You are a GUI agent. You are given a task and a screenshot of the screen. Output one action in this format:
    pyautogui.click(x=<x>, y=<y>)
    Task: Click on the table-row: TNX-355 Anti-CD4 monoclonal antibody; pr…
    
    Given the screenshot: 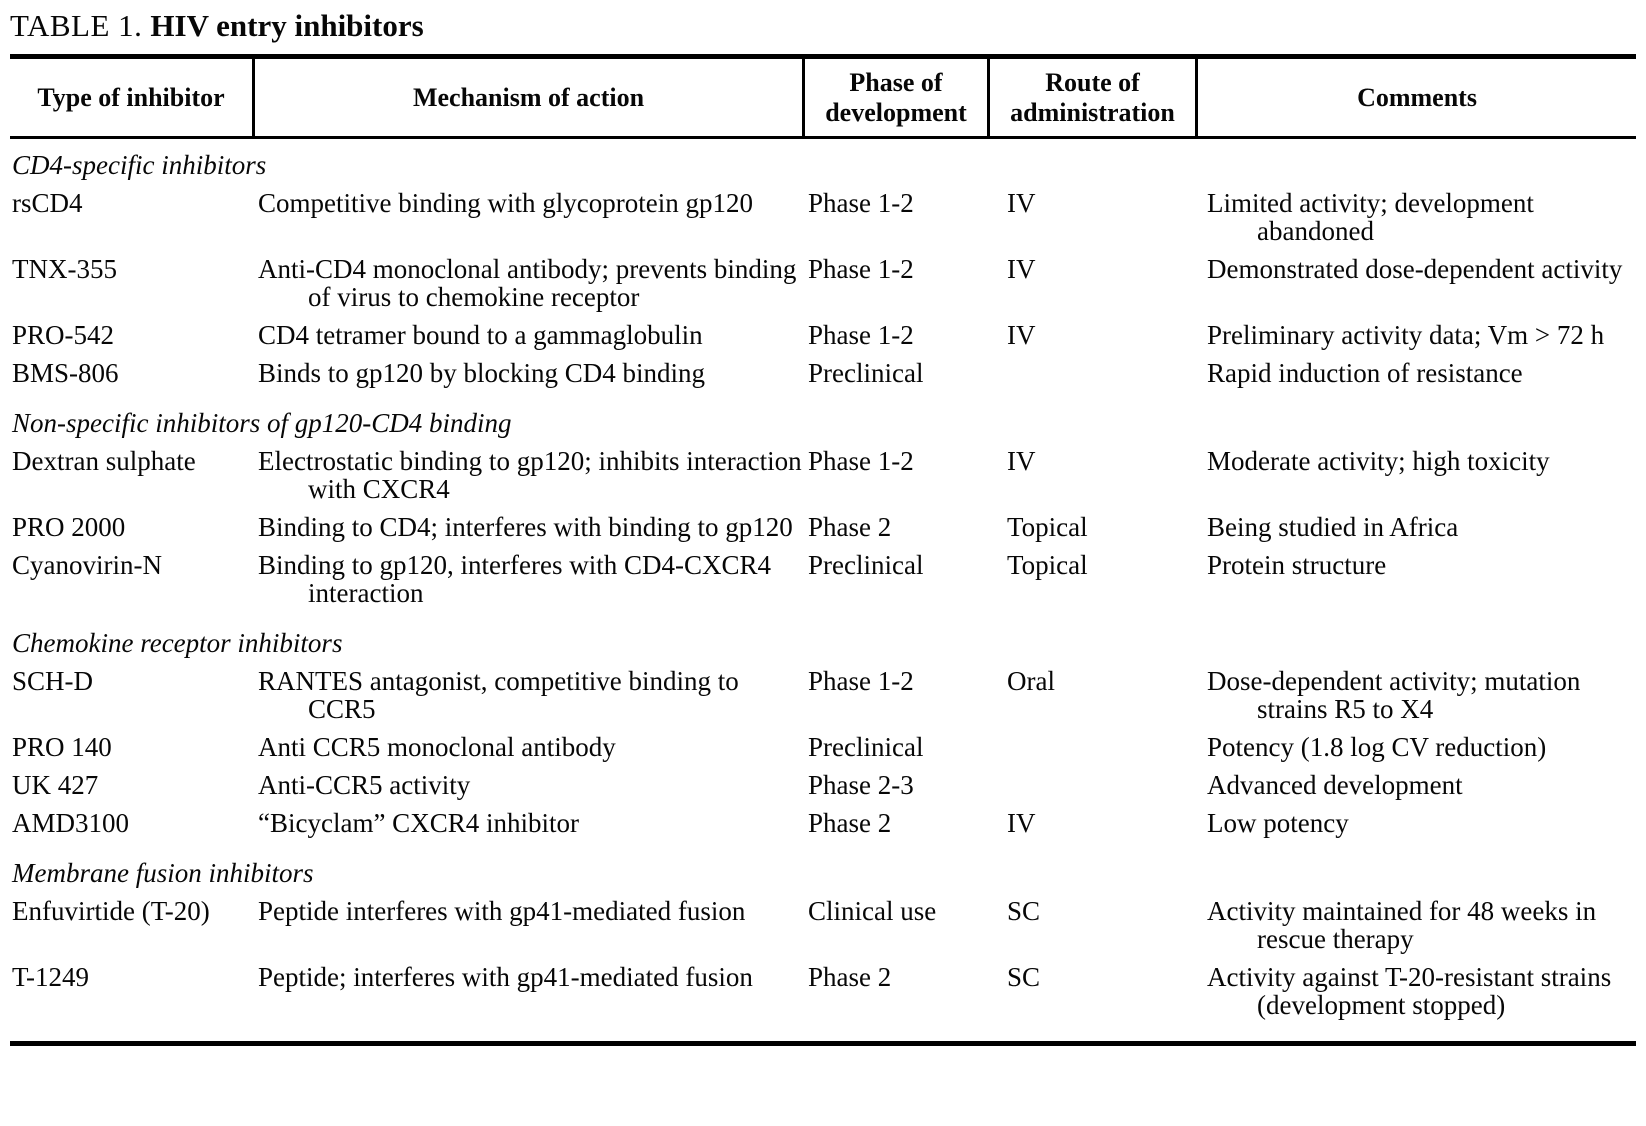 What is the action you would take?
    pyautogui.click(x=823, y=283)
    